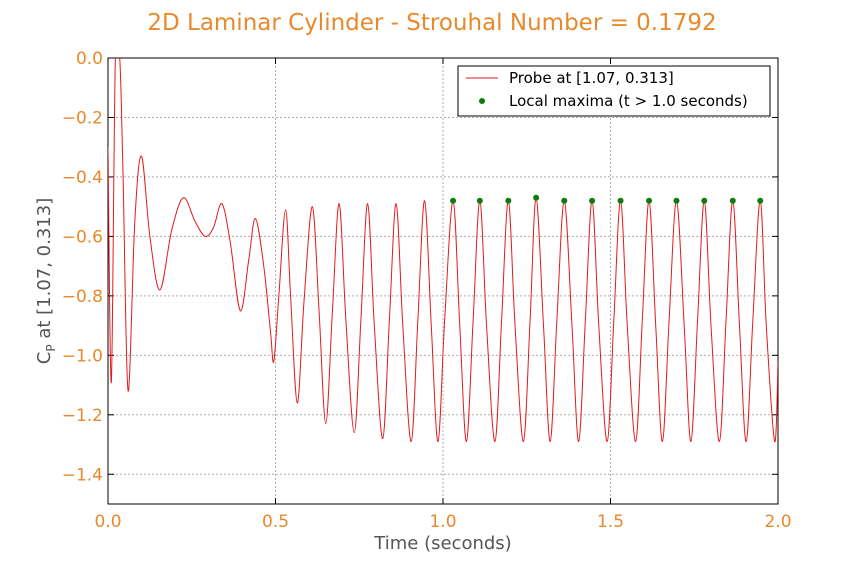  What do you see at coordinates (44, 271) in the screenshot?
I see `y-axis-label-location: at [1.07, 0.313]` at bounding box center [44, 271].